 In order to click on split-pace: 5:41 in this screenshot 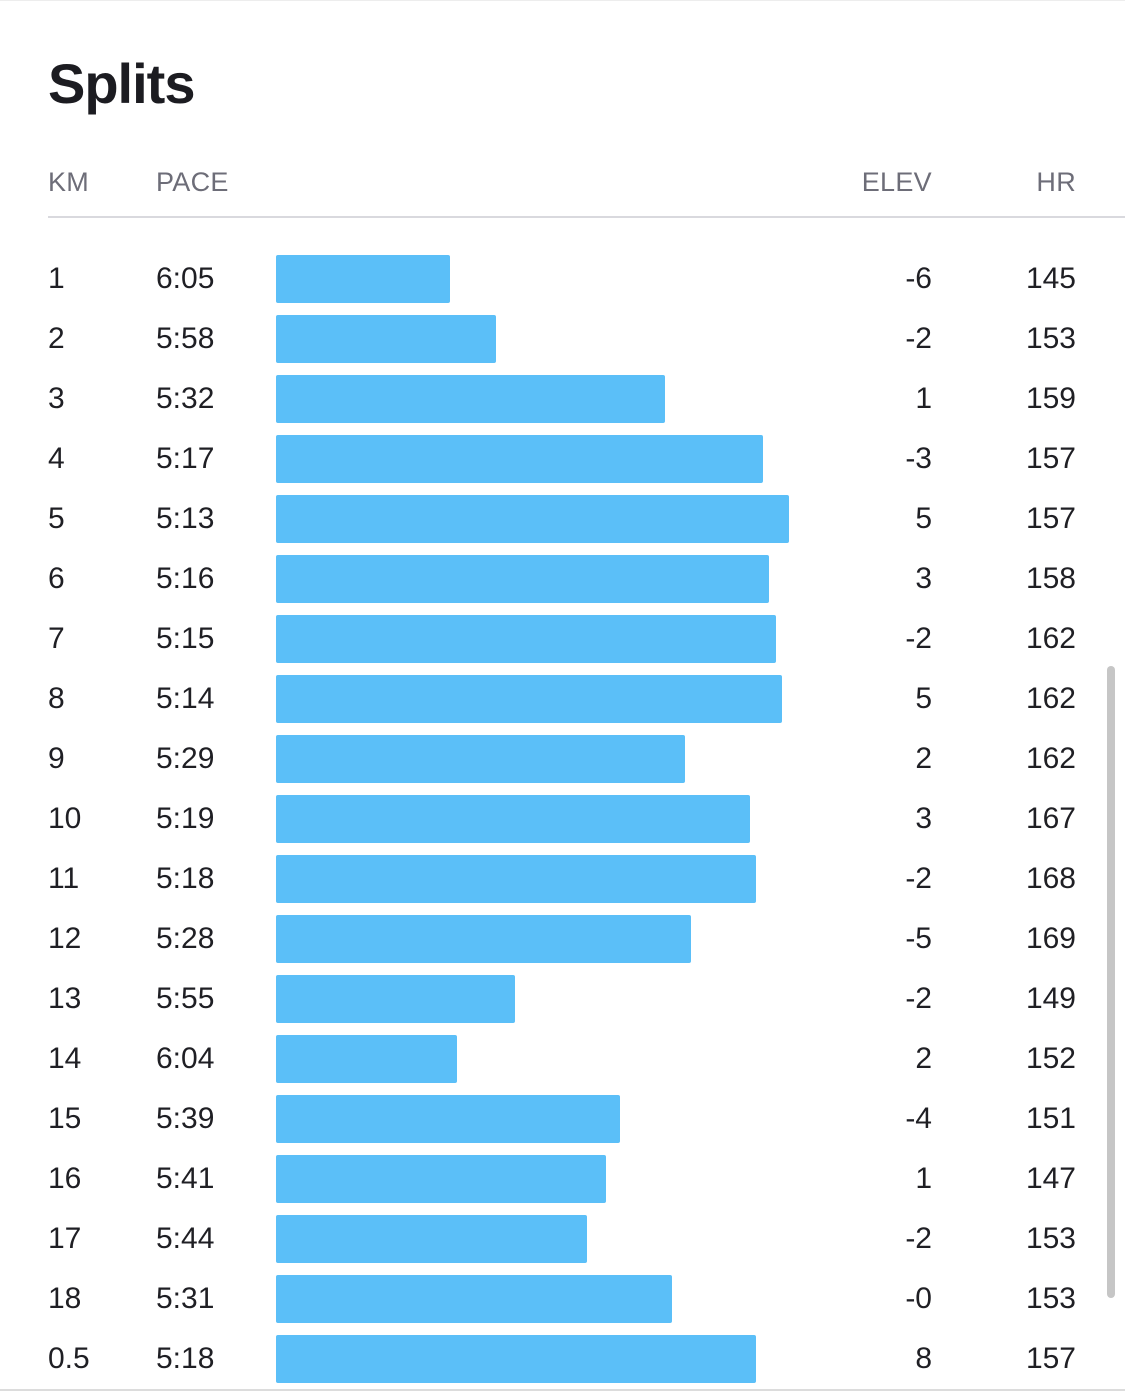, I will do `click(185, 1178)`.